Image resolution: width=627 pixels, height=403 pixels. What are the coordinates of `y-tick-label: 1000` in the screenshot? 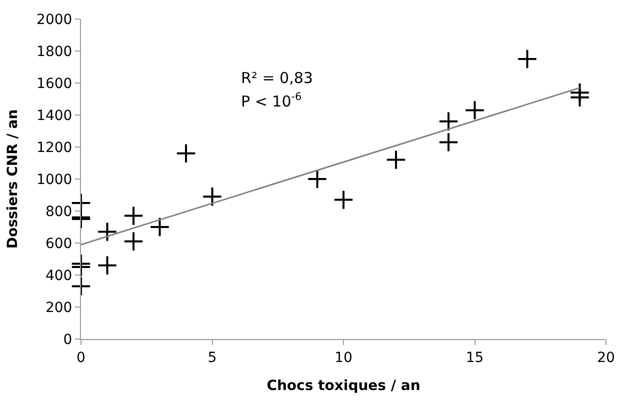 It's located at (54, 180).